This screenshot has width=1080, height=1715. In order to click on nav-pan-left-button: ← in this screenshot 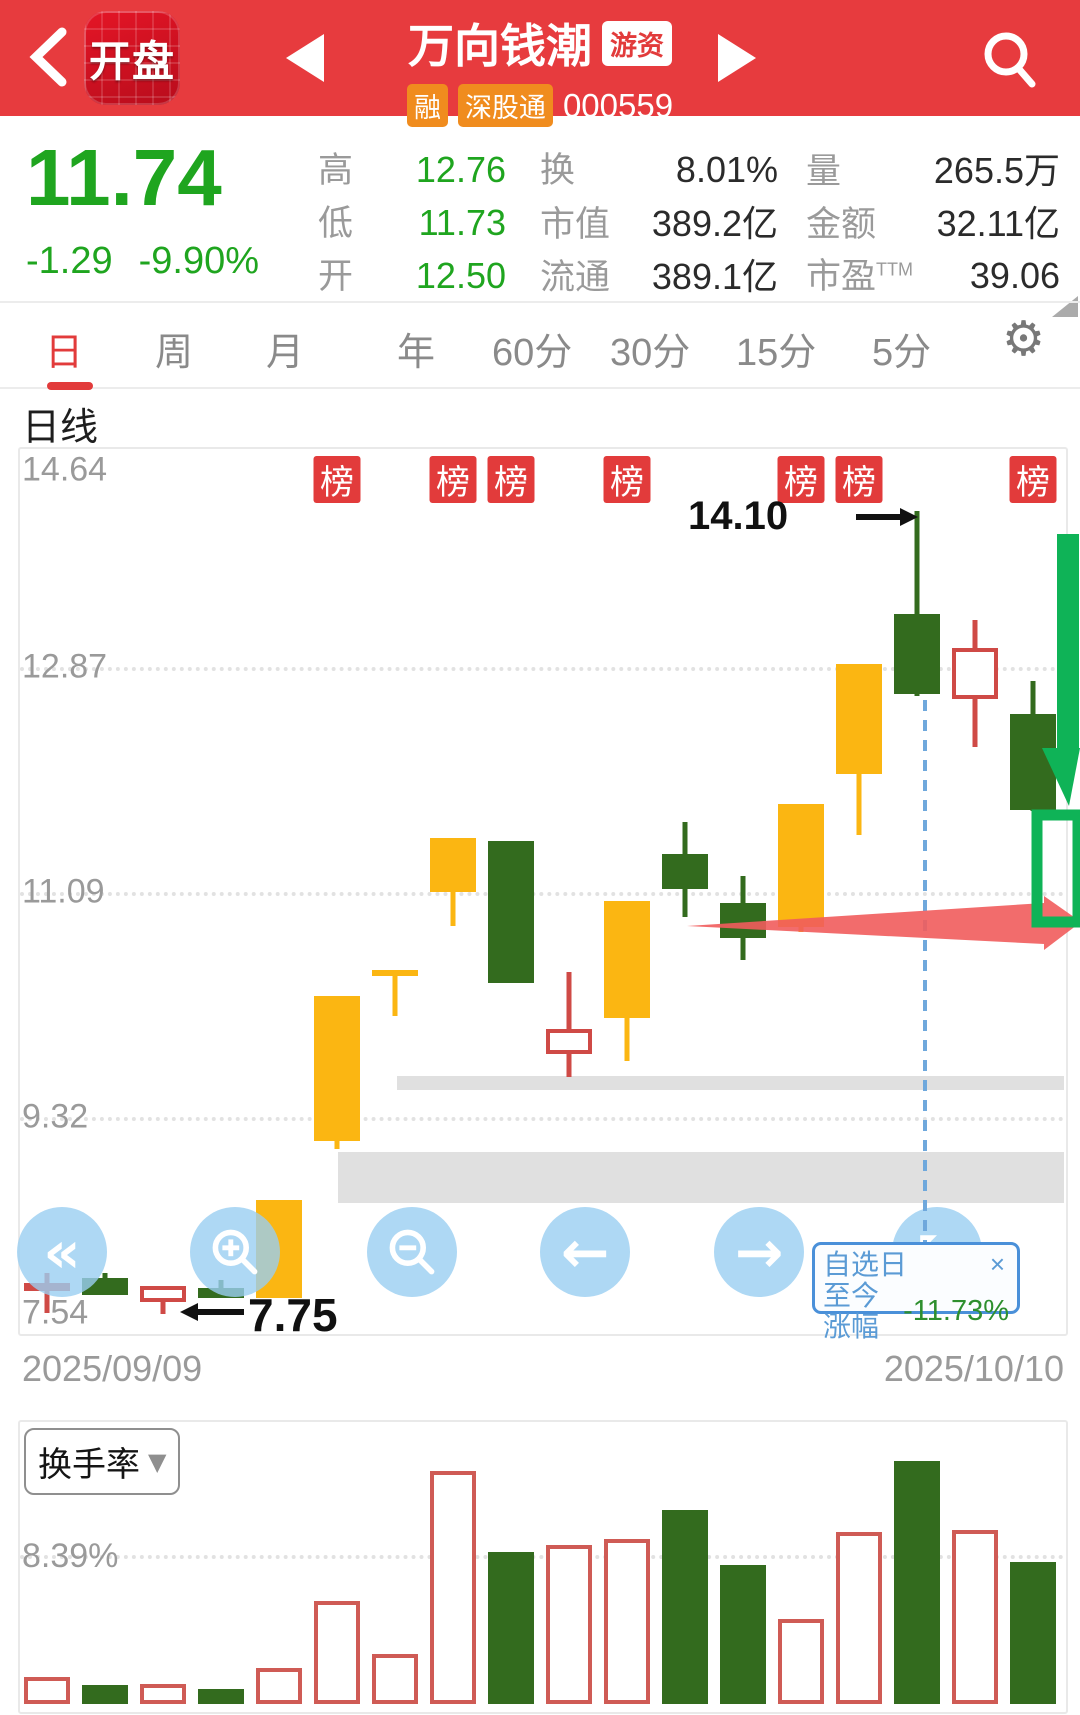, I will do `click(585, 1252)`.